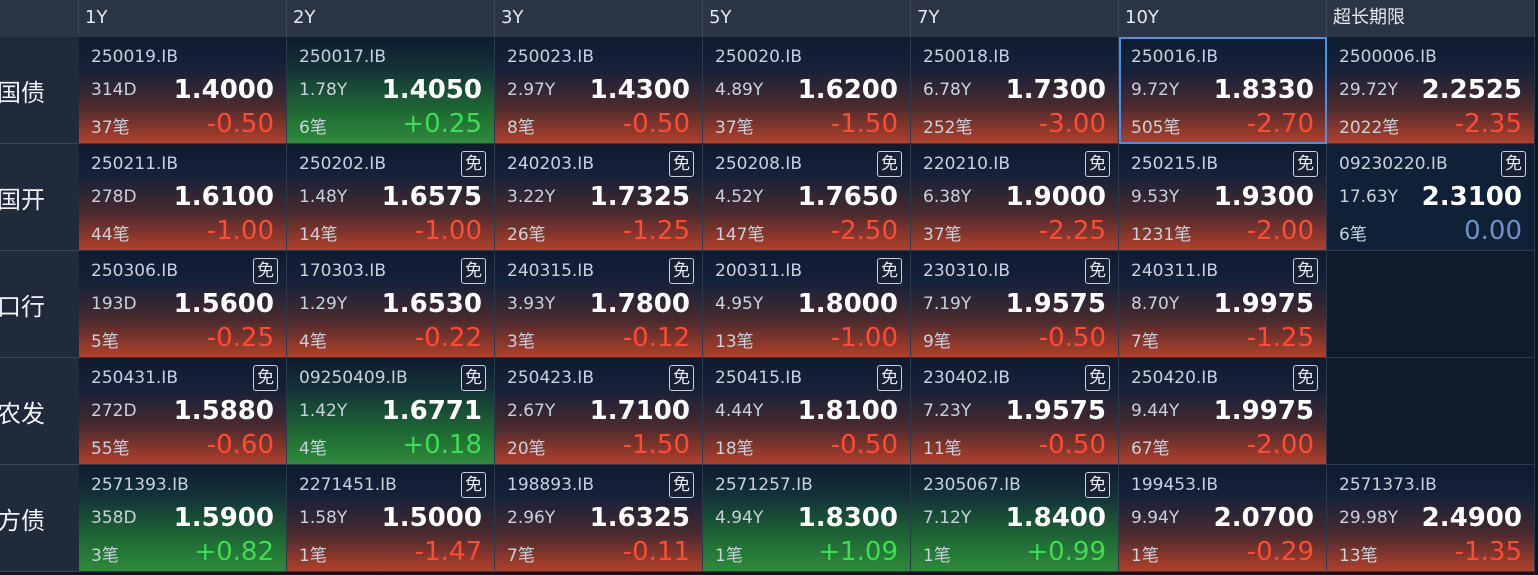 The width and height of the screenshot is (1538, 575). Describe the element at coordinates (391, 518) in the screenshot. I see `quote-cell: 2271451.IB 免 1.58Y 1.5000 1笔 -1.47` at that location.